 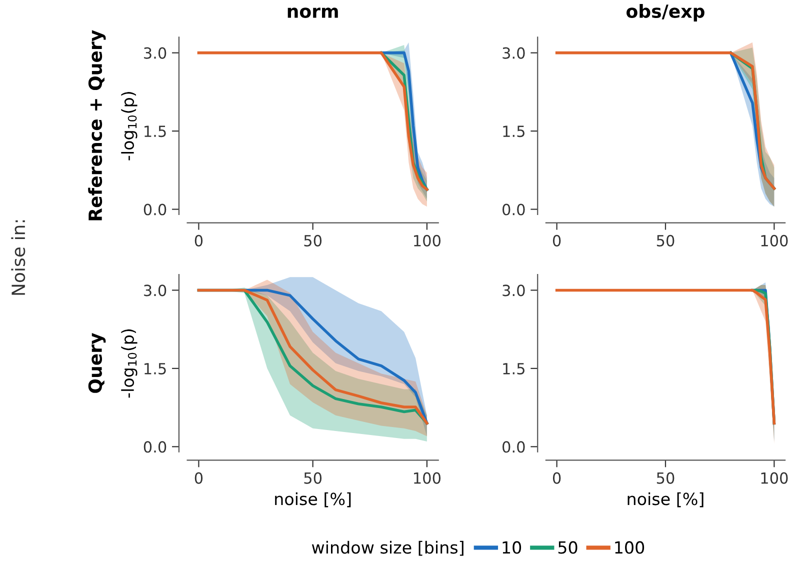 I want to click on chart-title: obs/exp, so click(x=665, y=13).